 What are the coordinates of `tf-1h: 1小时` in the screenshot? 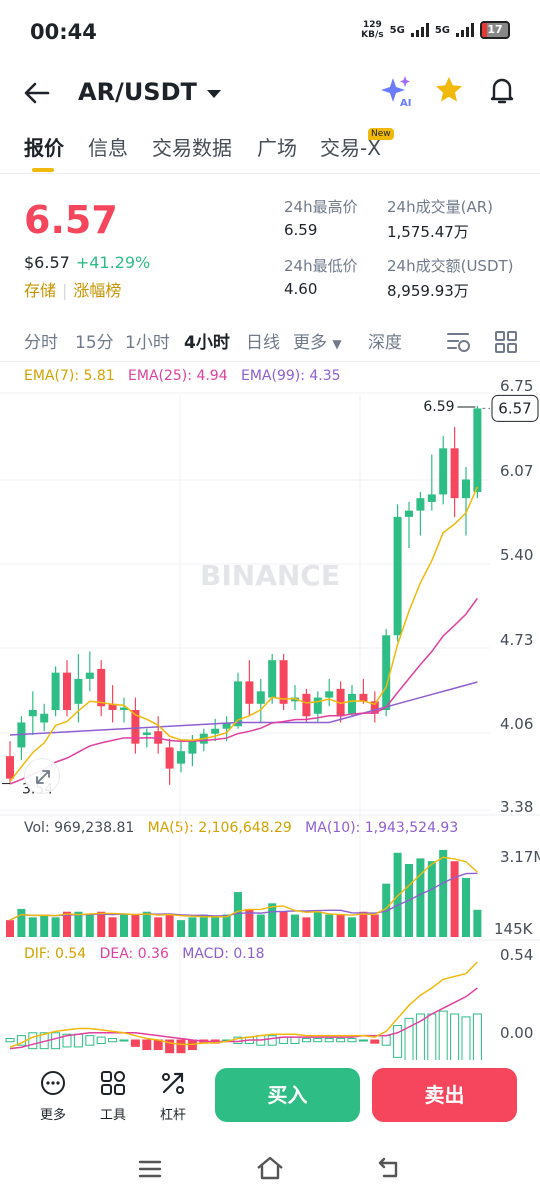 It's located at (147, 343).